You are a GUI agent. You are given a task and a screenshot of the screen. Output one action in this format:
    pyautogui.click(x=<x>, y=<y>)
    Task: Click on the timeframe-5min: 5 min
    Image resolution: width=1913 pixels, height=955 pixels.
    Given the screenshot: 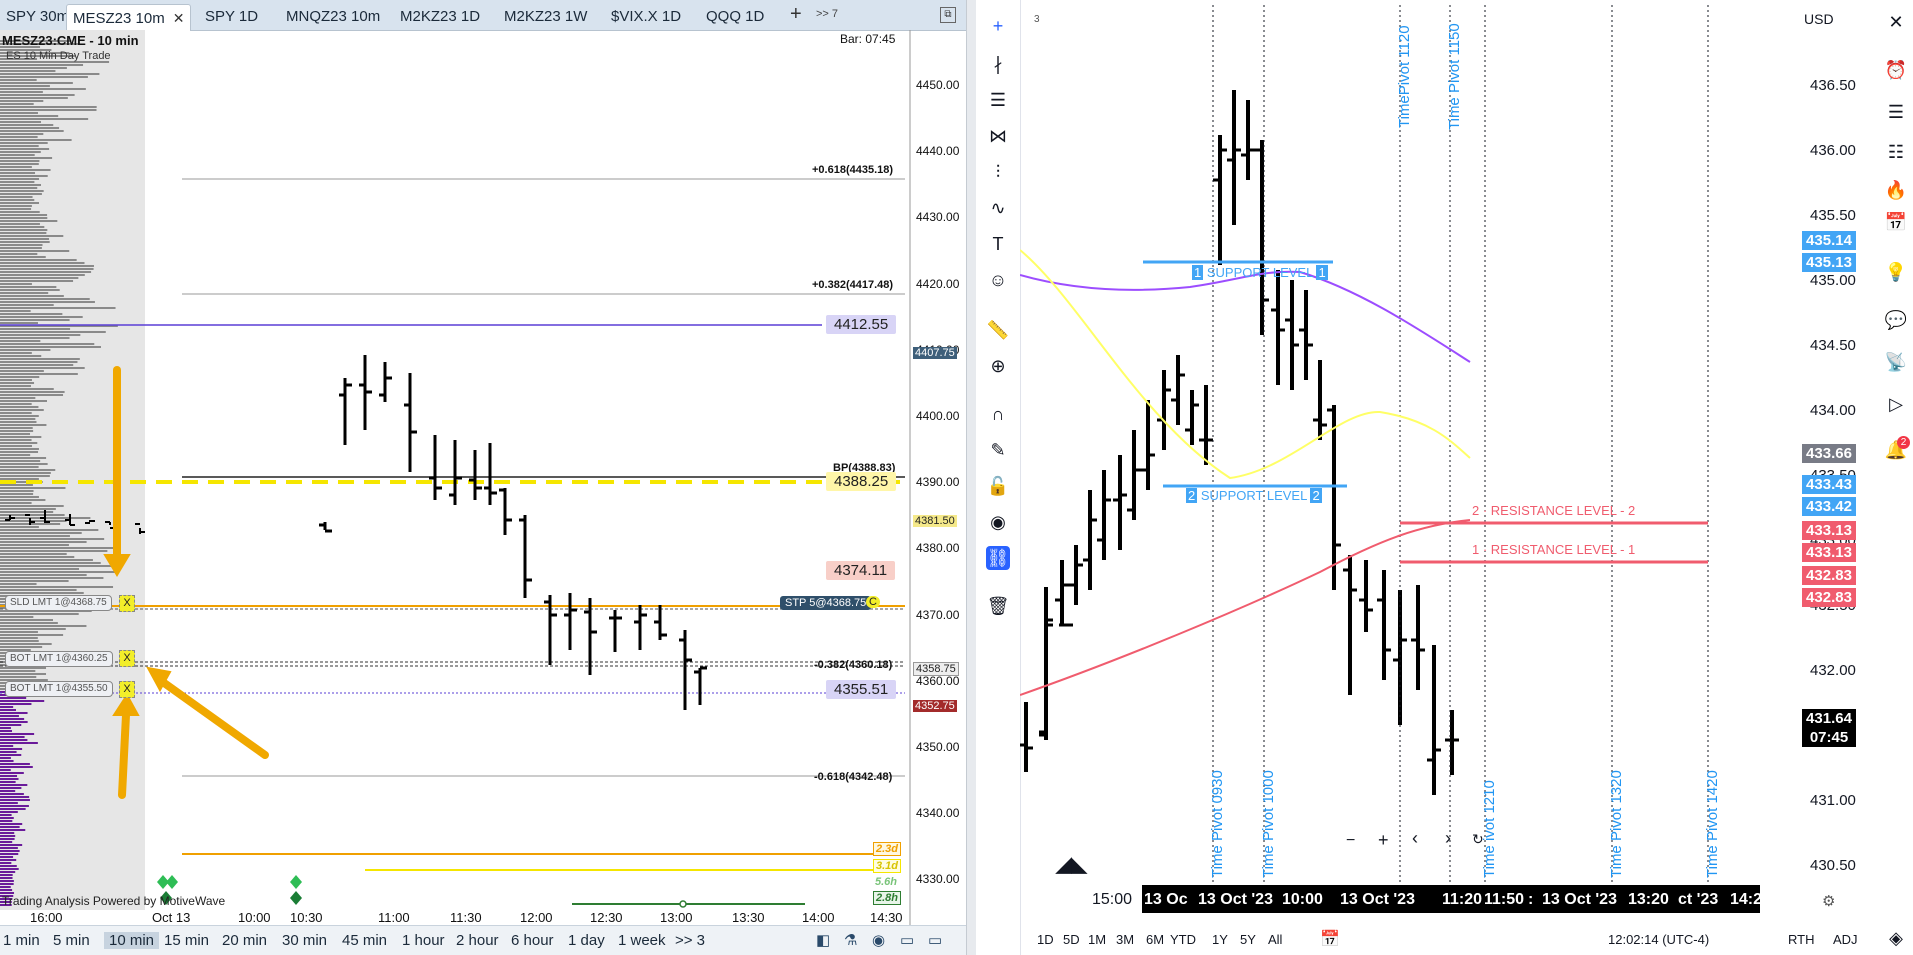 What is the action you would take?
    pyautogui.click(x=71, y=940)
    